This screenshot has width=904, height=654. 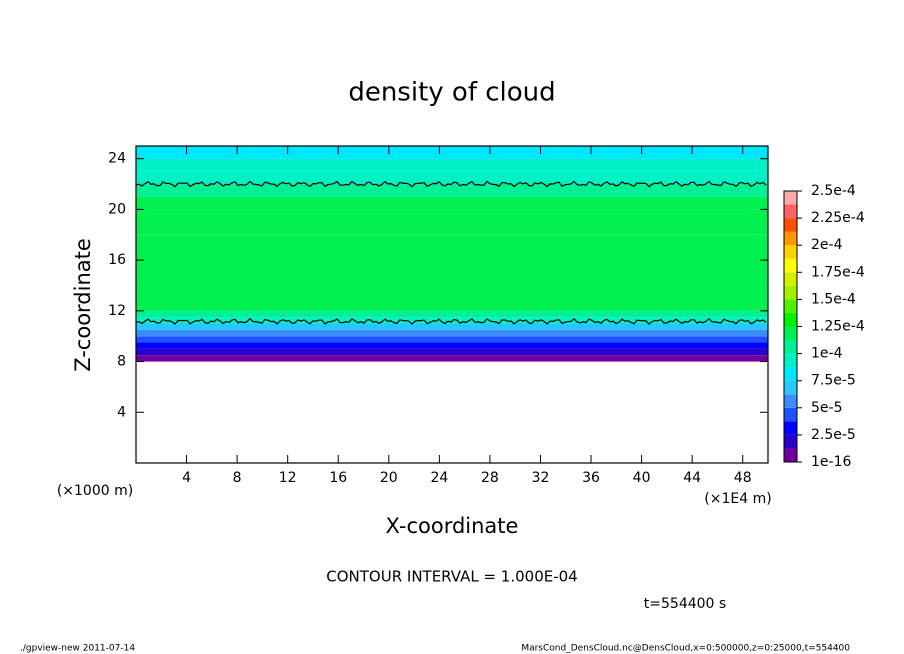 What do you see at coordinates (833, 381) in the screenshot?
I see `colorbar-label: 7.5e-5` at bounding box center [833, 381].